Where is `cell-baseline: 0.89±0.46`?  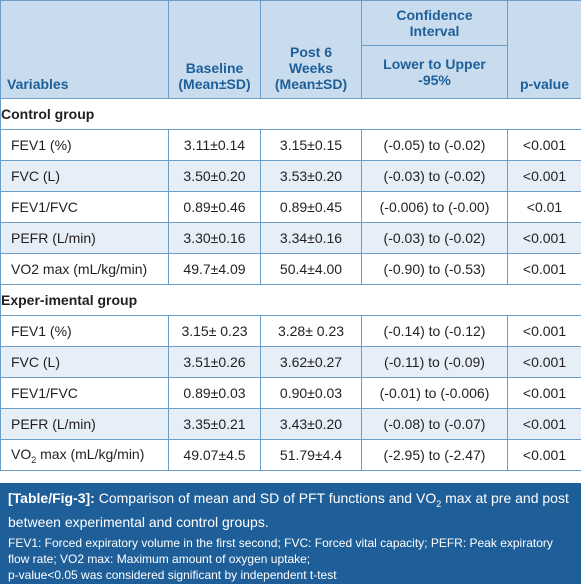
cell-baseline: 0.89±0.46 is located at coordinates (214, 207).